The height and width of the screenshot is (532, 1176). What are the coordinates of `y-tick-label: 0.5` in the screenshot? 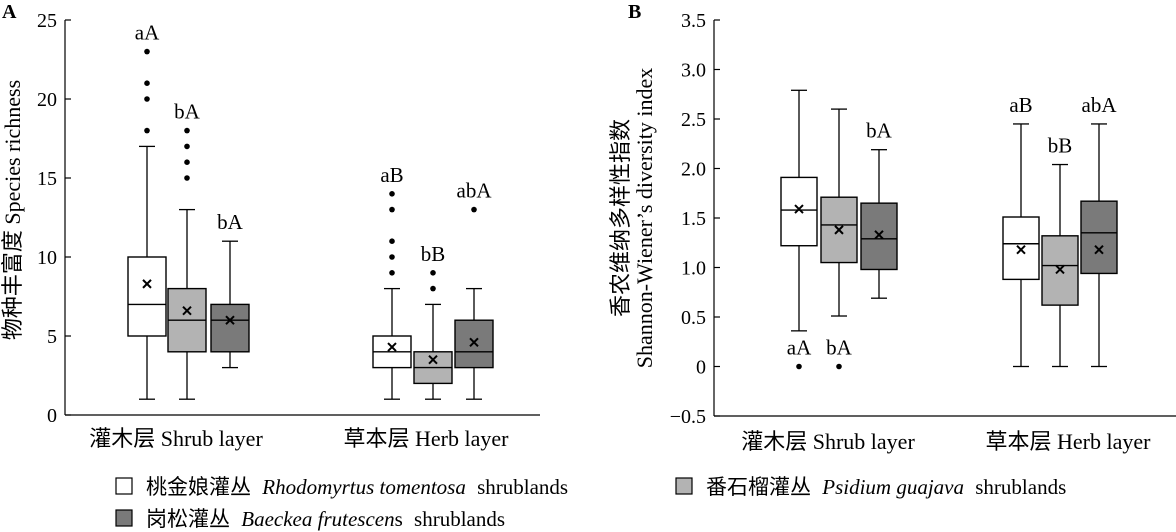 It's located at (693, 318).